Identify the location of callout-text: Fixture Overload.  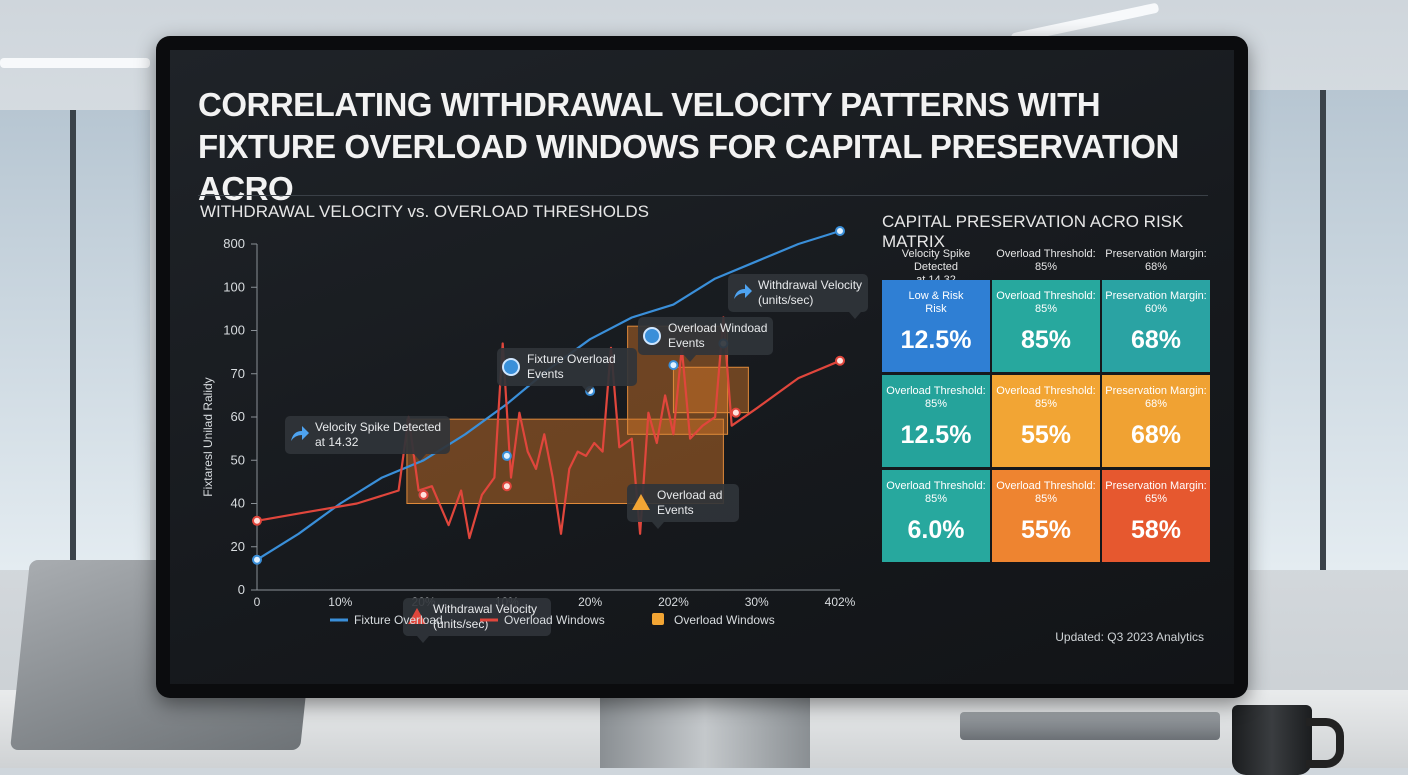
(571, 359).